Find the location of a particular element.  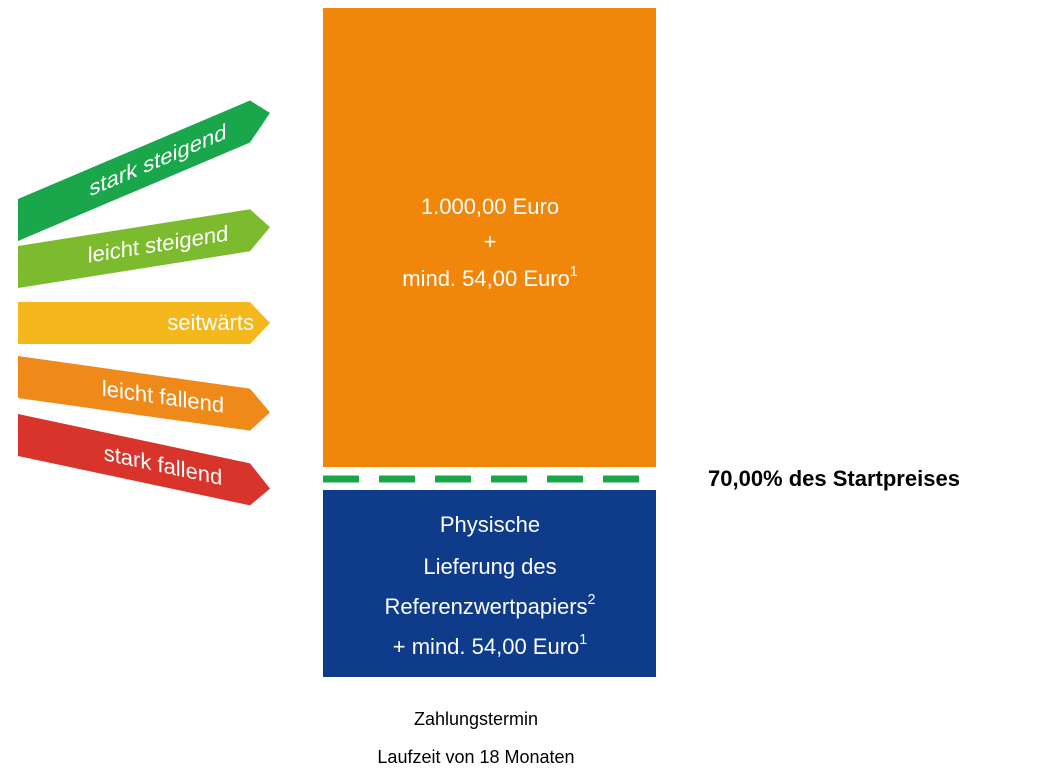

box-text: mind. 54,00 Euro1 is located at coordinates (490, 277).